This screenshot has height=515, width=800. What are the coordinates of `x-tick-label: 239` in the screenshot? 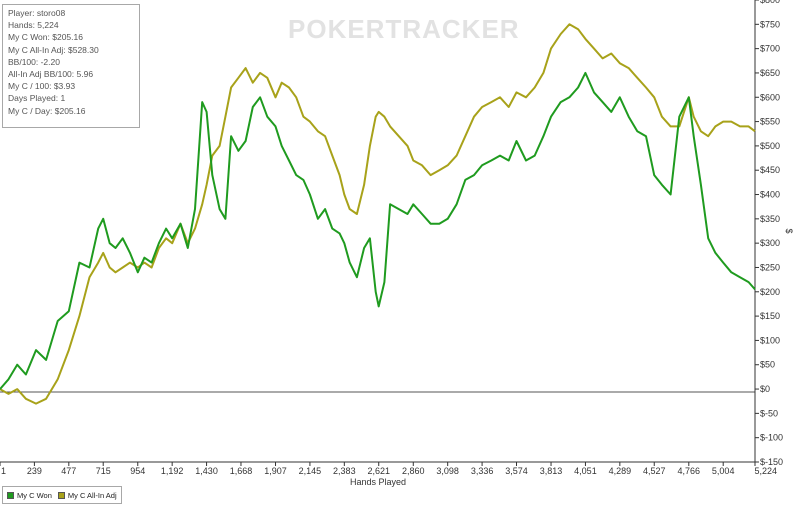 It's located at (34, 471).